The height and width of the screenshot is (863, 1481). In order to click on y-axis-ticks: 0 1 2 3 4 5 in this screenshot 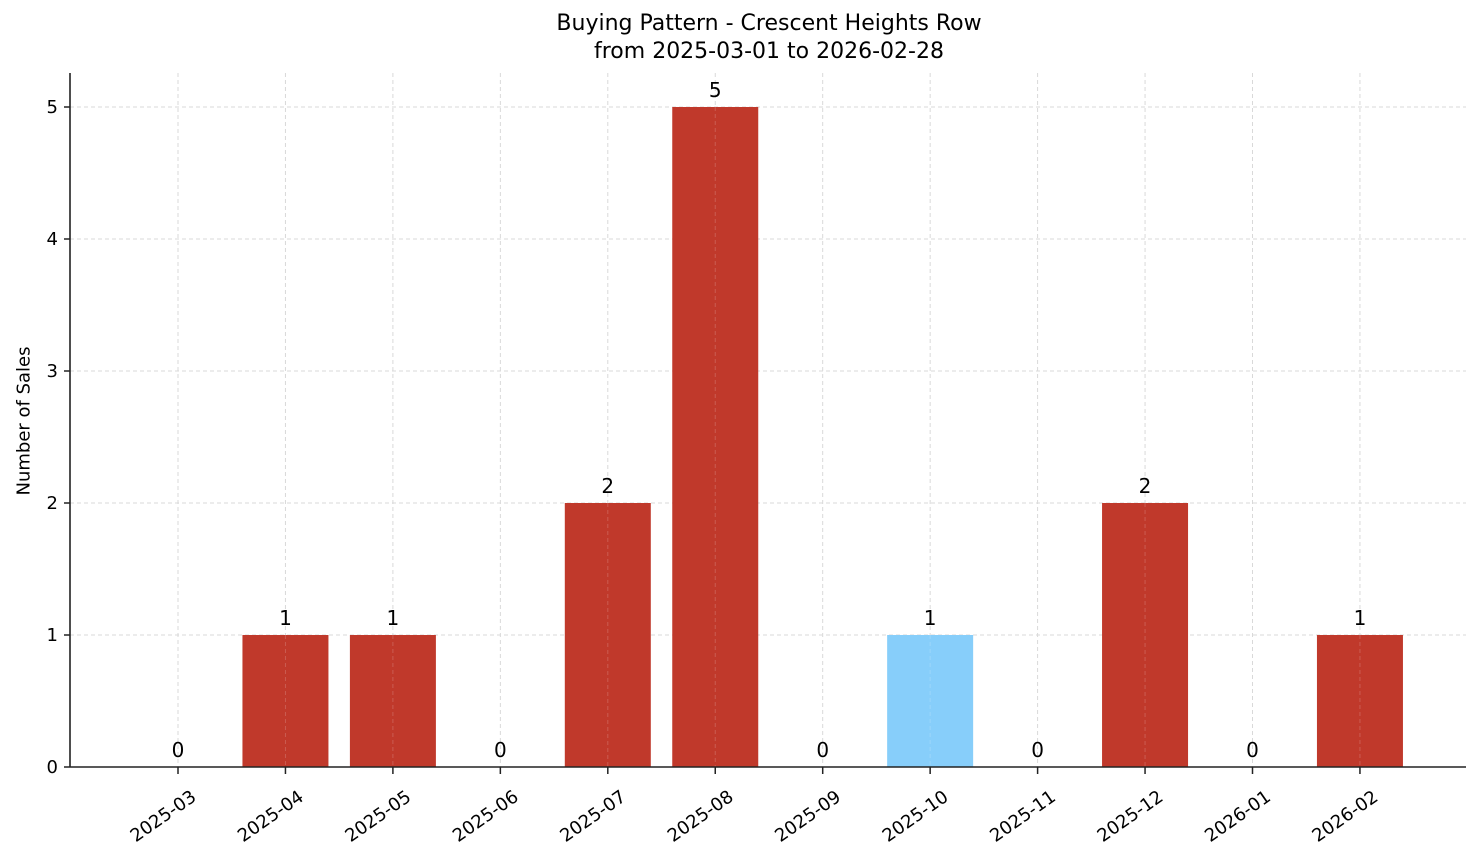, I will do `click(58, 437)`.